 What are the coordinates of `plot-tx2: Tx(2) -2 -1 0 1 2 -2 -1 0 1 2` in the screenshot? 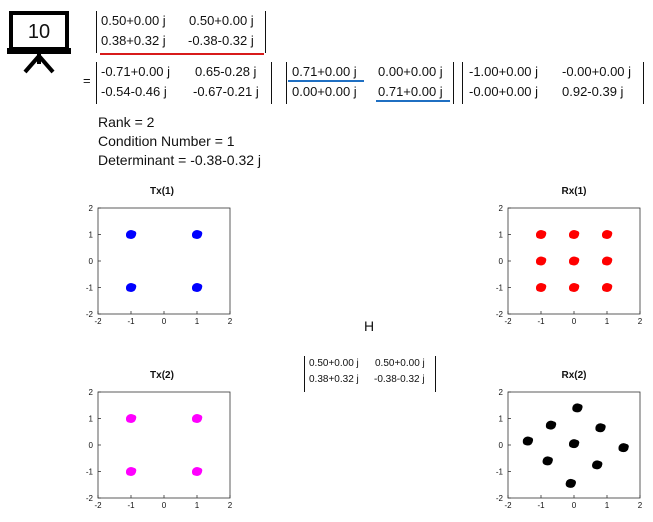 It's located at (160, 443).